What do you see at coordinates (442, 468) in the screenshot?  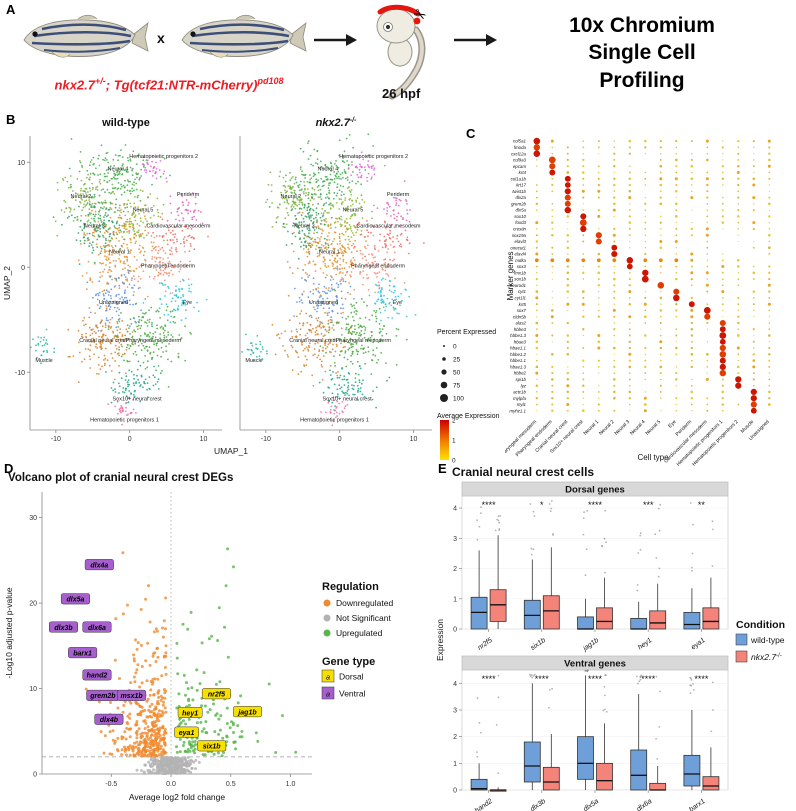 I see `panel-e-label: E` at bounding box center [442, 468].